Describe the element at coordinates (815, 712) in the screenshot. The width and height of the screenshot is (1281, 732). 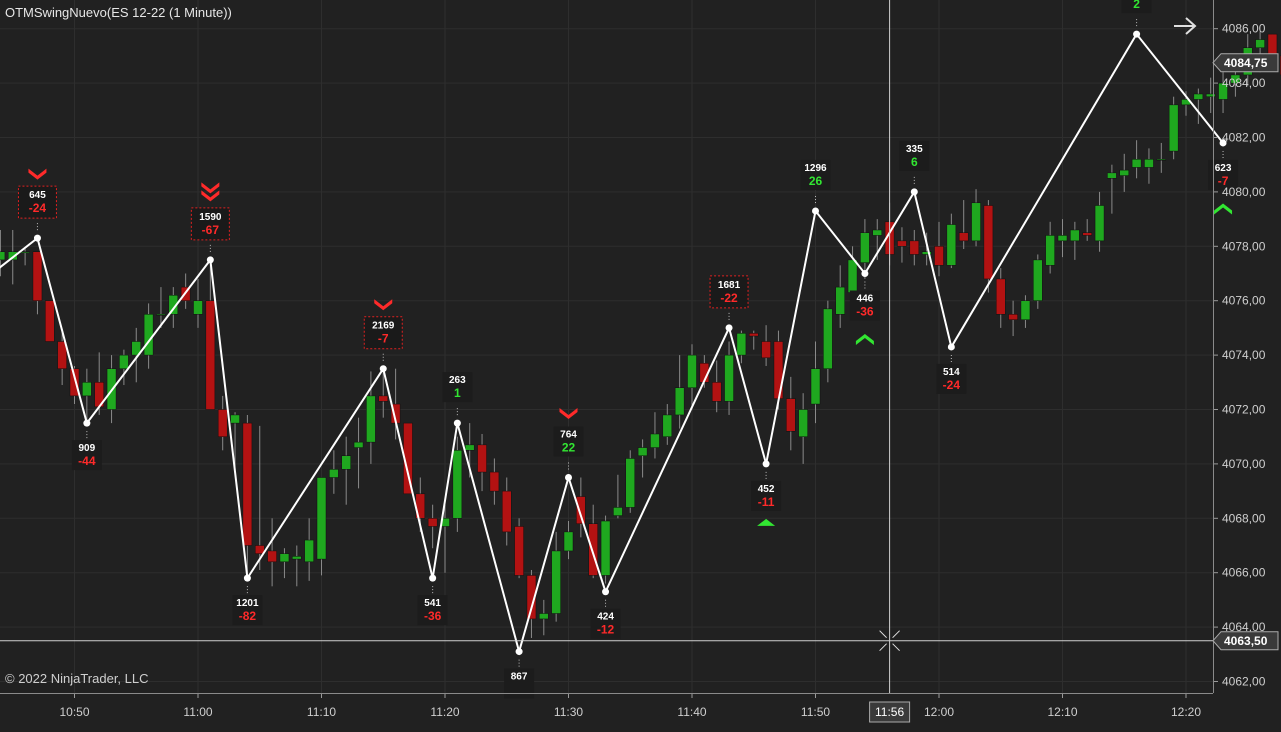
I see `x-tick-label: 11:50` at that location.